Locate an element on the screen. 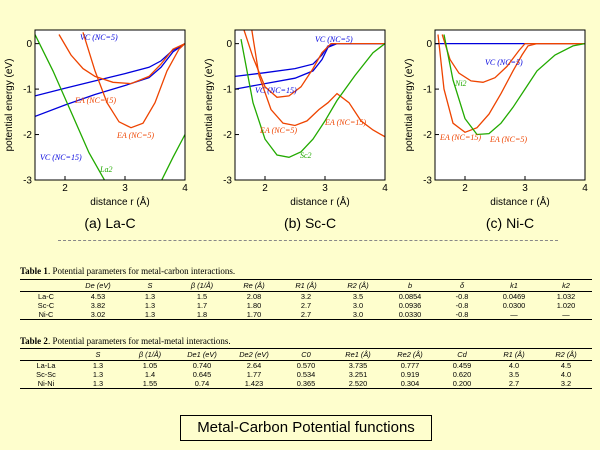  column-header: b is located at coordinates (410, 285).